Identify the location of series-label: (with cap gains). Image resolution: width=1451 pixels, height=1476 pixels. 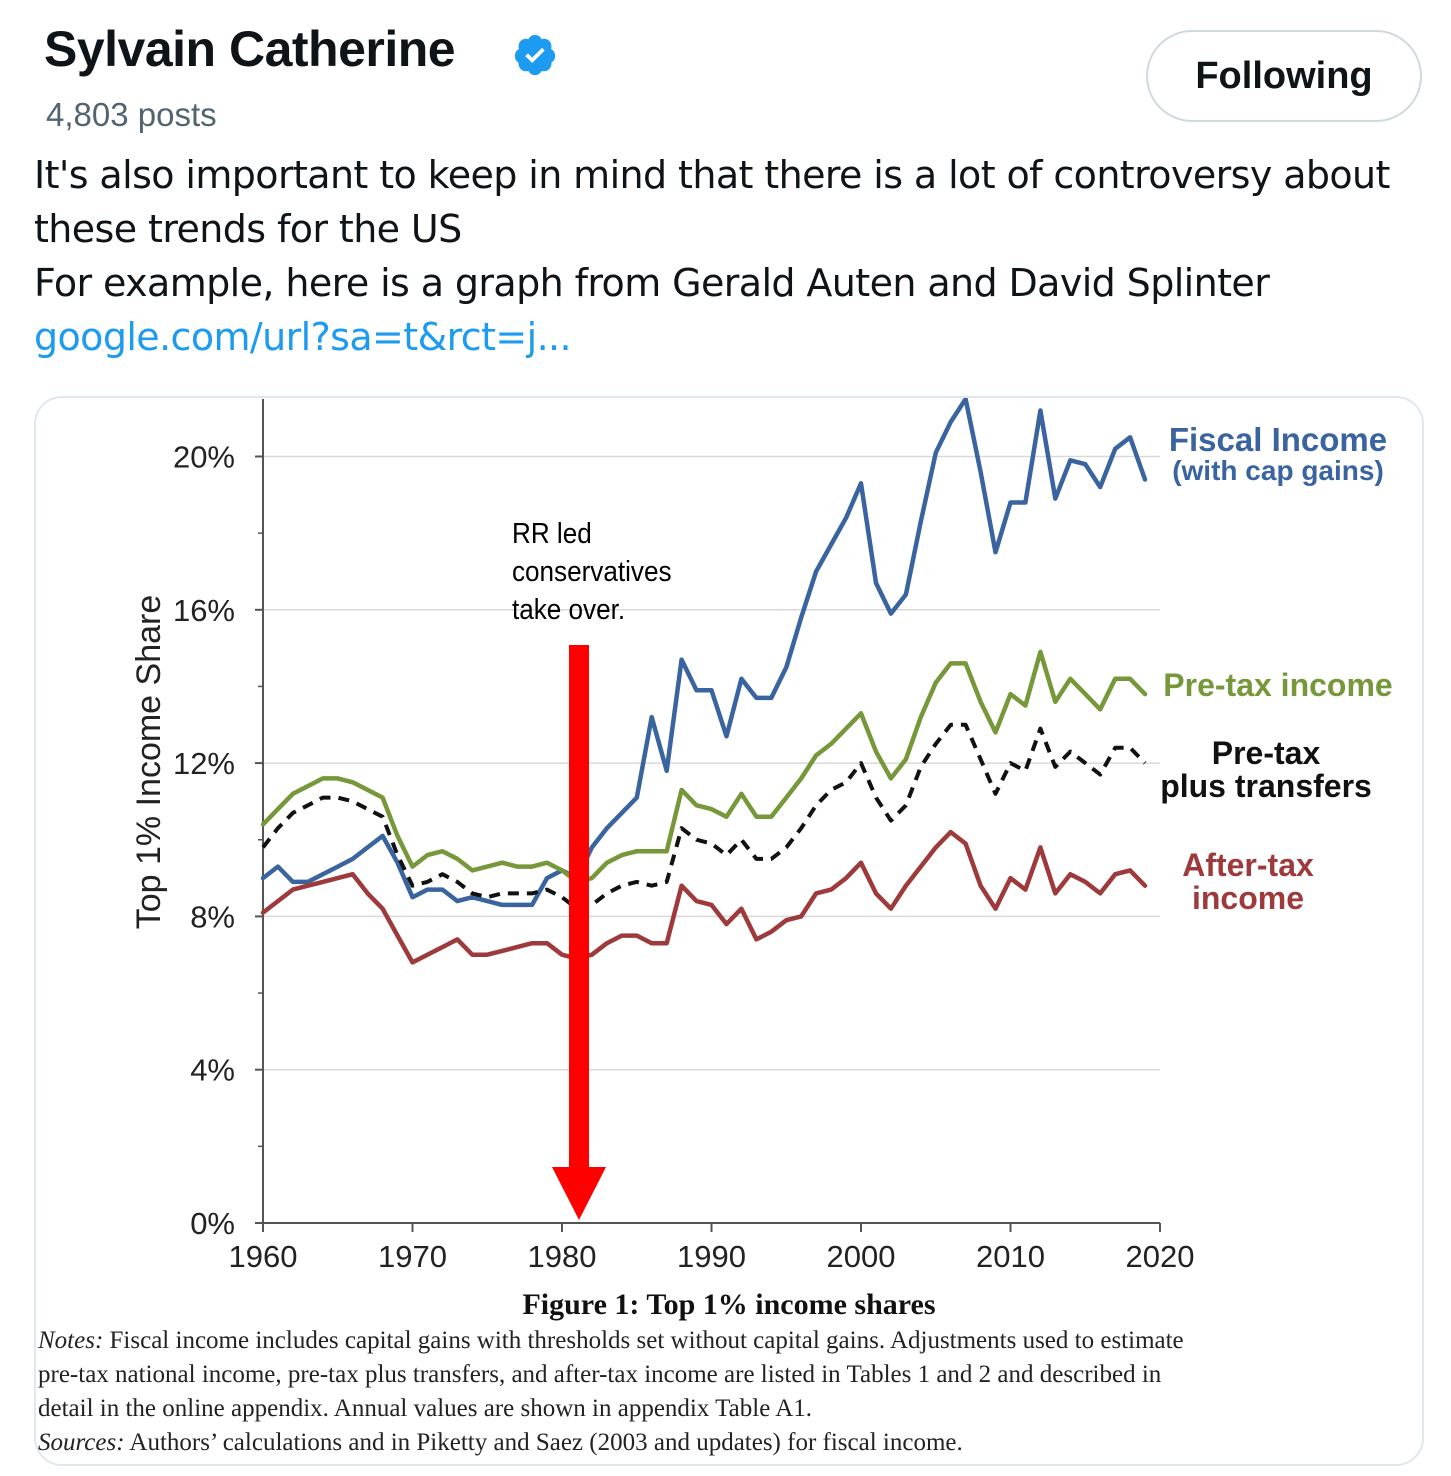
(1278, 470).